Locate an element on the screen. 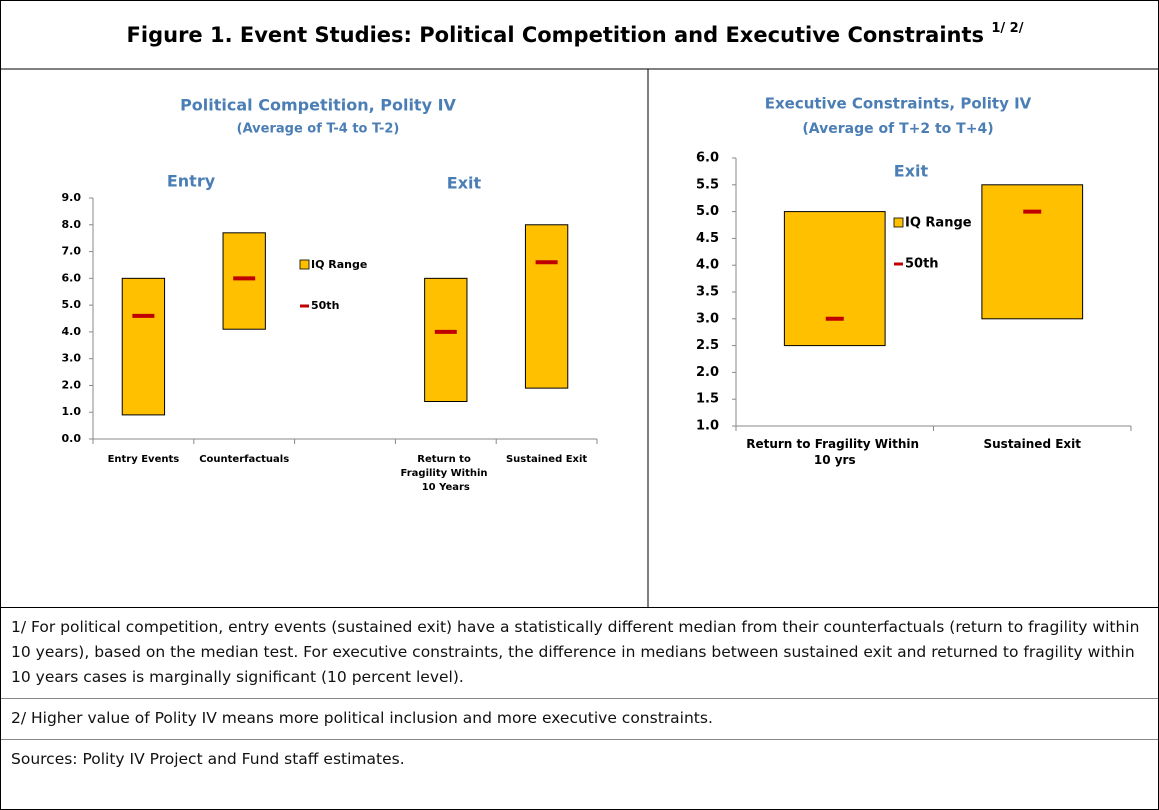  y-tick-label: 0.0 is located at coordinates (72, 438).